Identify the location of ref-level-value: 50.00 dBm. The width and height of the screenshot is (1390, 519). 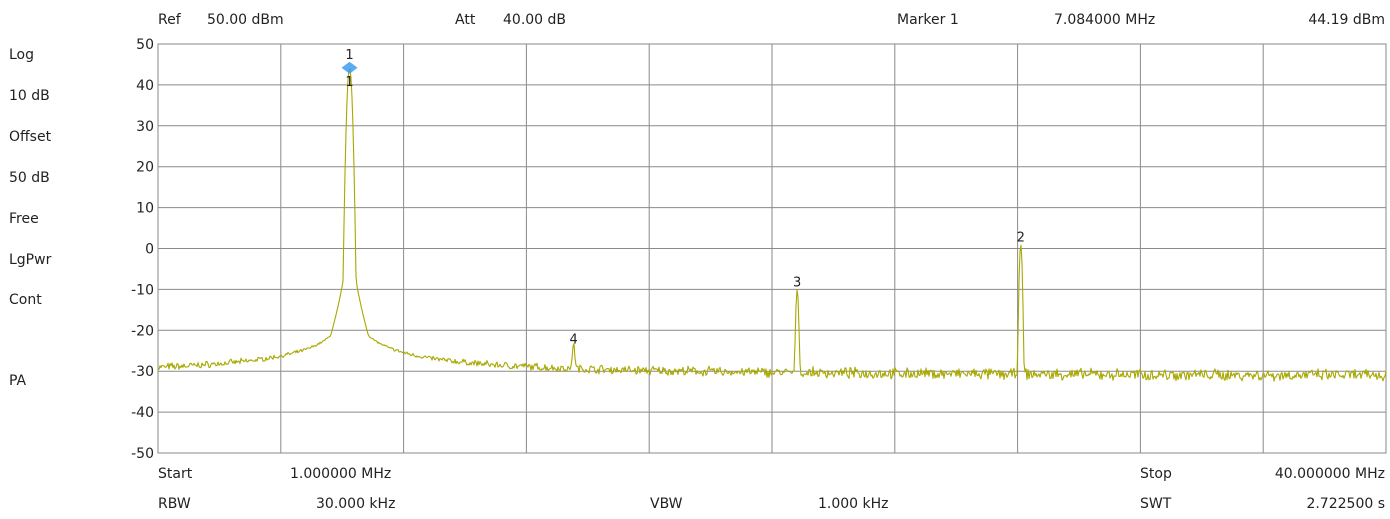
(245, 20).